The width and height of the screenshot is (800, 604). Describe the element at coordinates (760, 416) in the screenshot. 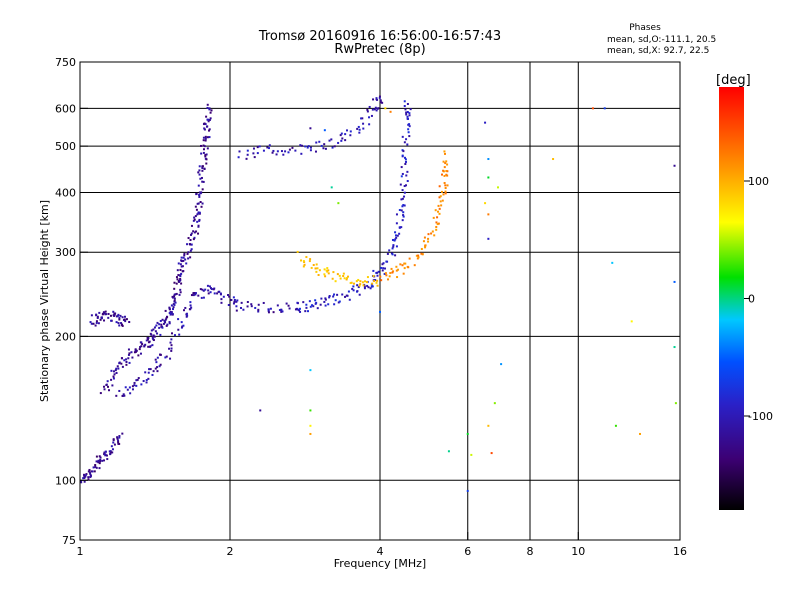

I see `colorbar-tick-label: -100` at that location.